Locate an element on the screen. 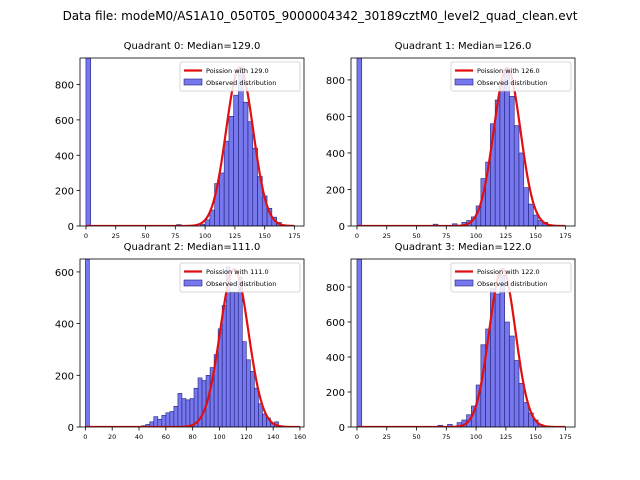 The image size is (640, 480). legend-entry: Poission with 122.0 is located at coordinates (508, 272).